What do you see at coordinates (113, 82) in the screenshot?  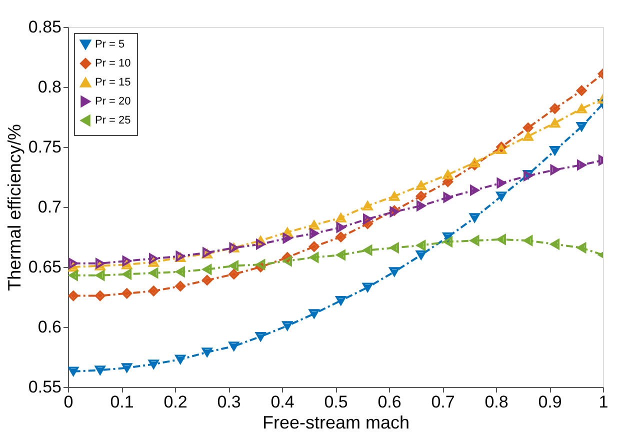 I see `legend-label: Pr = 15` at bounding box center [113, 82].